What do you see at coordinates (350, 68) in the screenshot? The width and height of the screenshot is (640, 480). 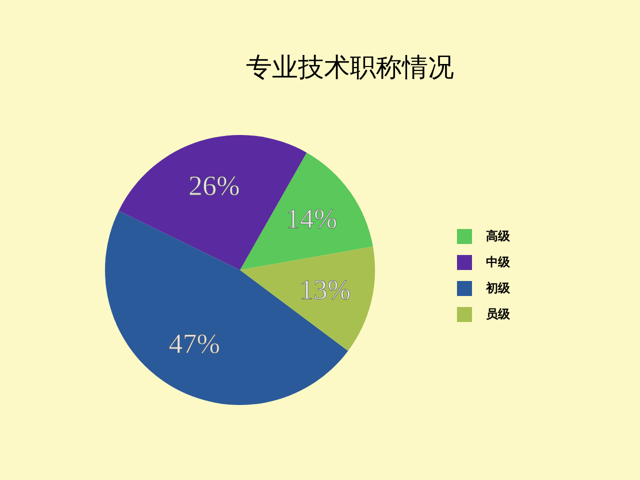 I see `chart-title: 专业技术职称情况` at bounding box center [350, 68].